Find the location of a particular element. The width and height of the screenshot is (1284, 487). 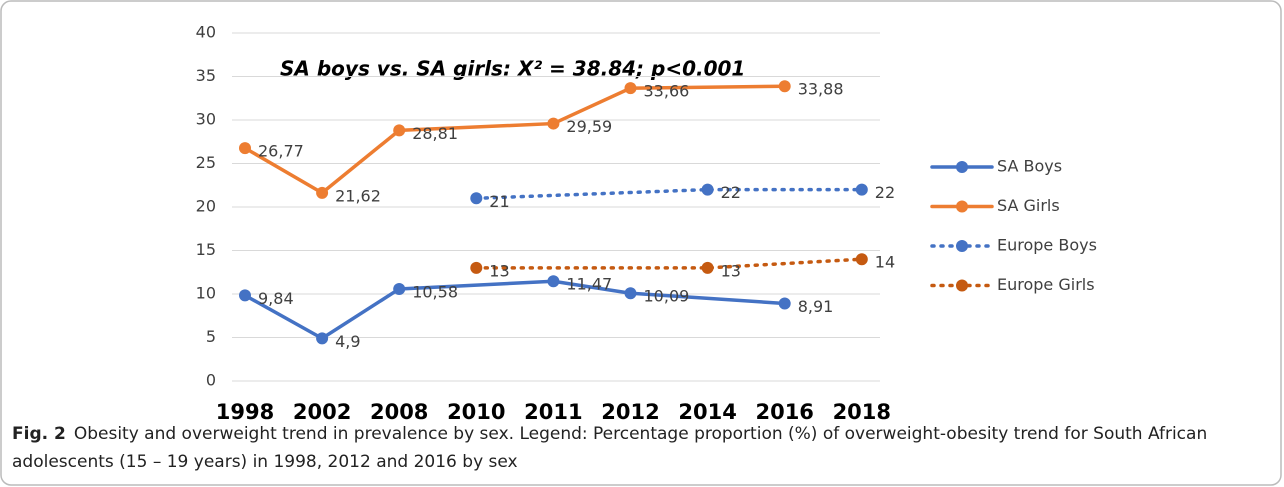

y-tick-label: 0 is located at coordinates (211, 380).